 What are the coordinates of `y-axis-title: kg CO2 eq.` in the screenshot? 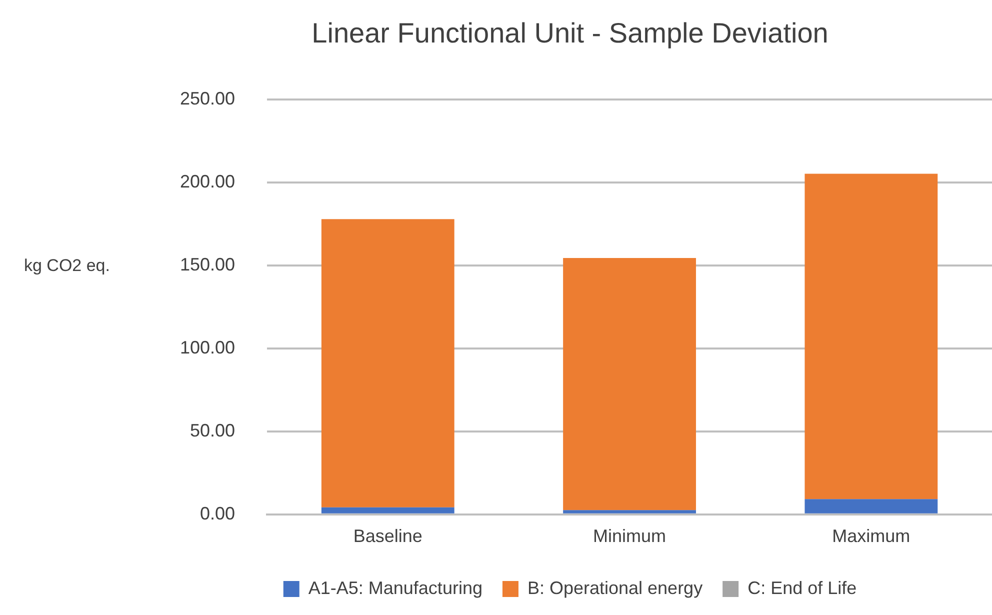 It's located at (67, 266).